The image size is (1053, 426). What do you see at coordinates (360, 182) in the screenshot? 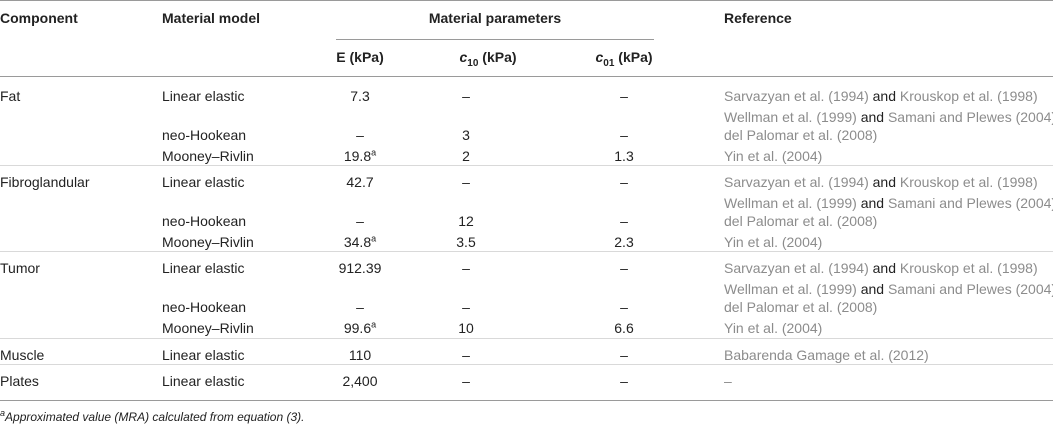
I see `cell-e: 42.7` at bounding box center [360, 182].